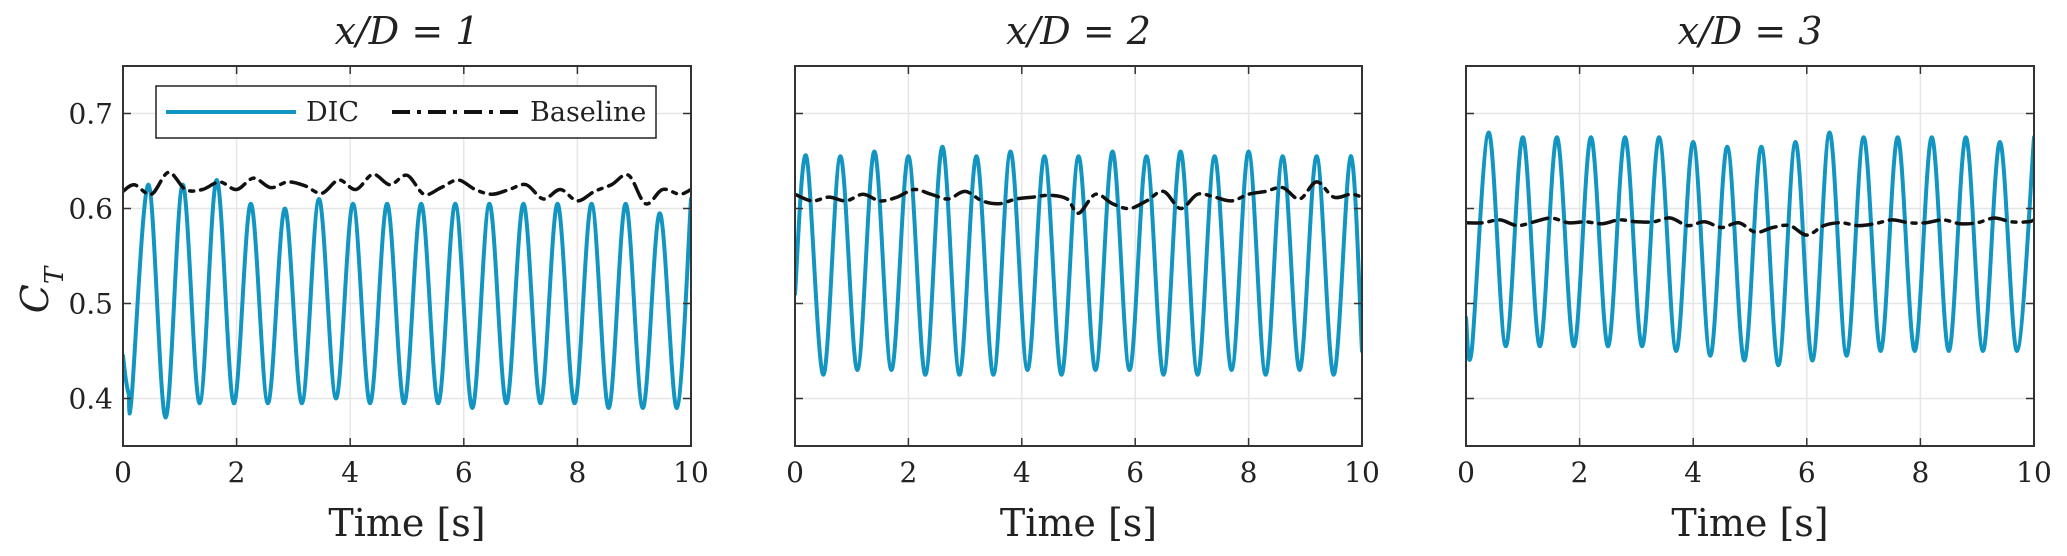  What do you see at coordinates (588, 112) in the screenshot?
I see `legend-label-baseline: Baseline` at bounding box center [588, 112].